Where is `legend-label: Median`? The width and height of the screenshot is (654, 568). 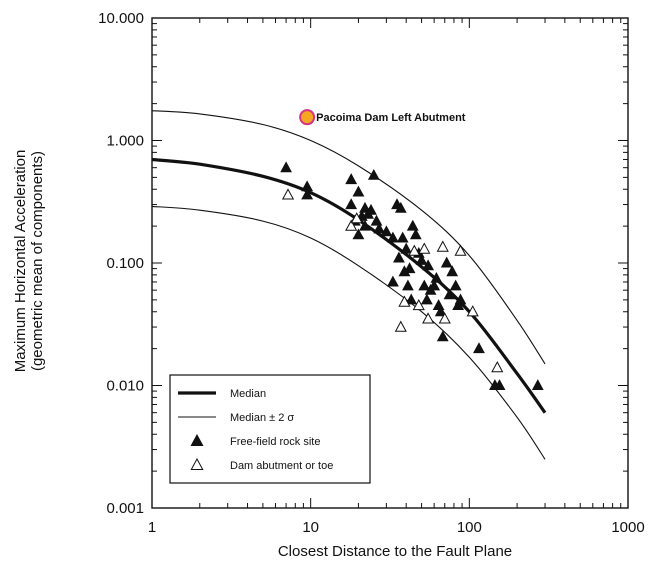 legend-label: Median is located at coordinates (248, 394).